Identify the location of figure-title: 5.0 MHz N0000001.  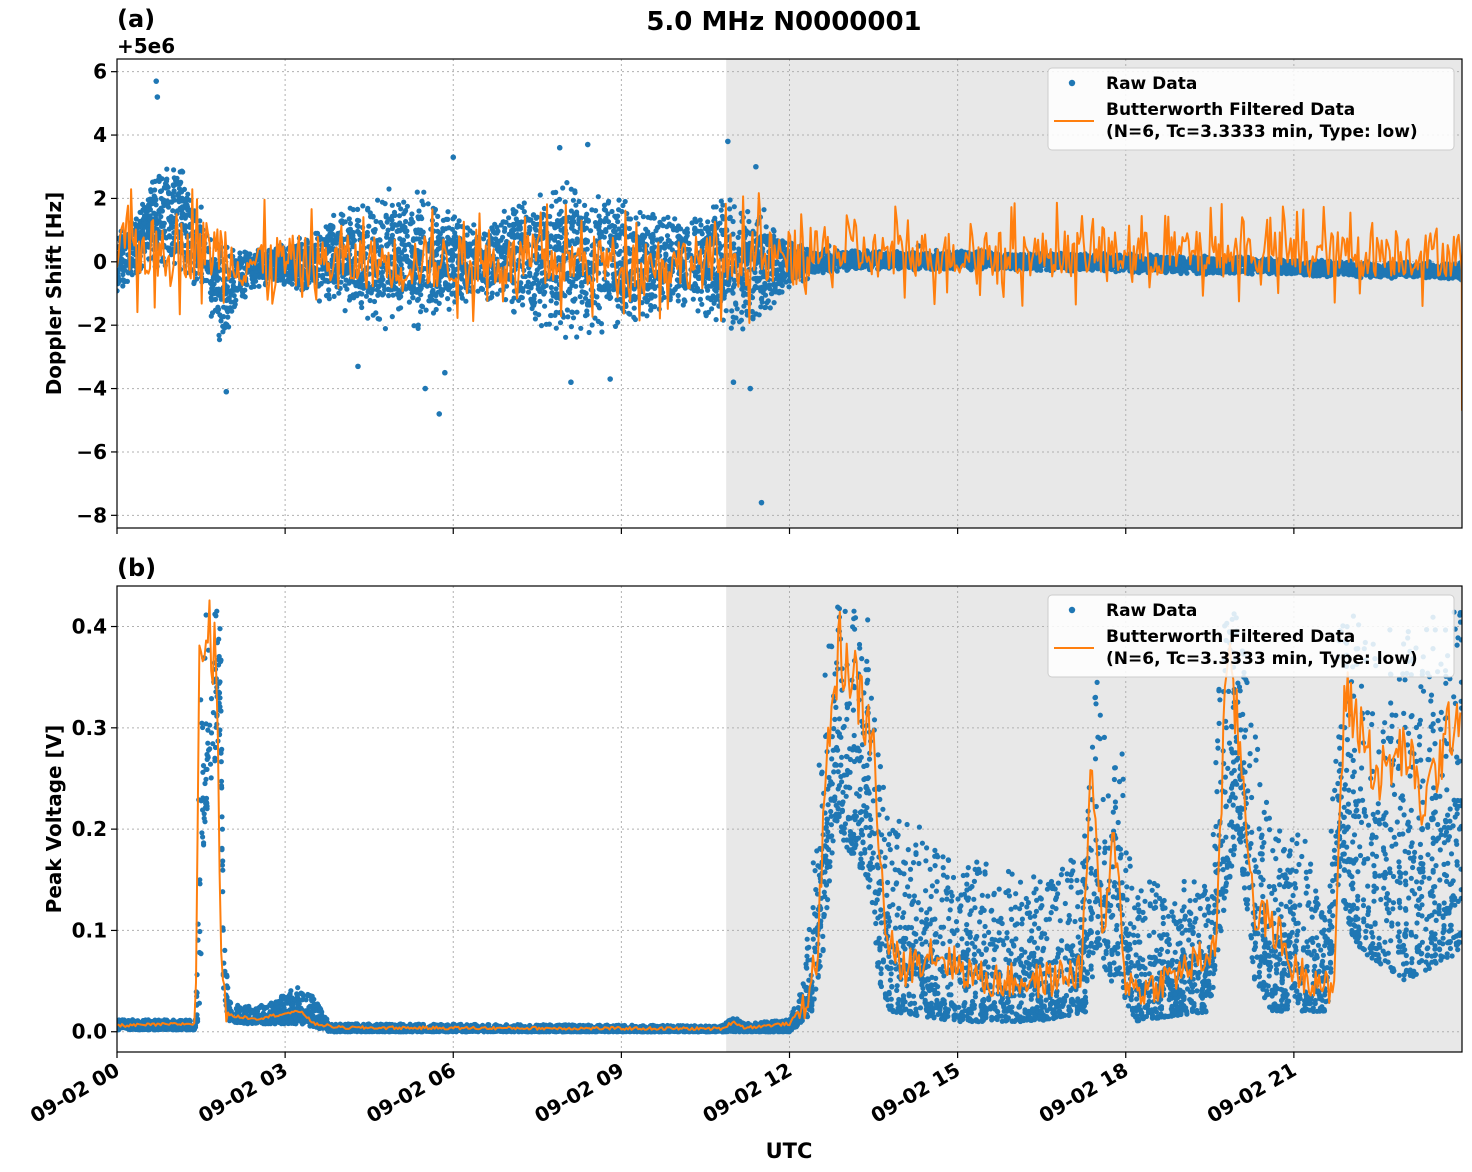
(783, 22).